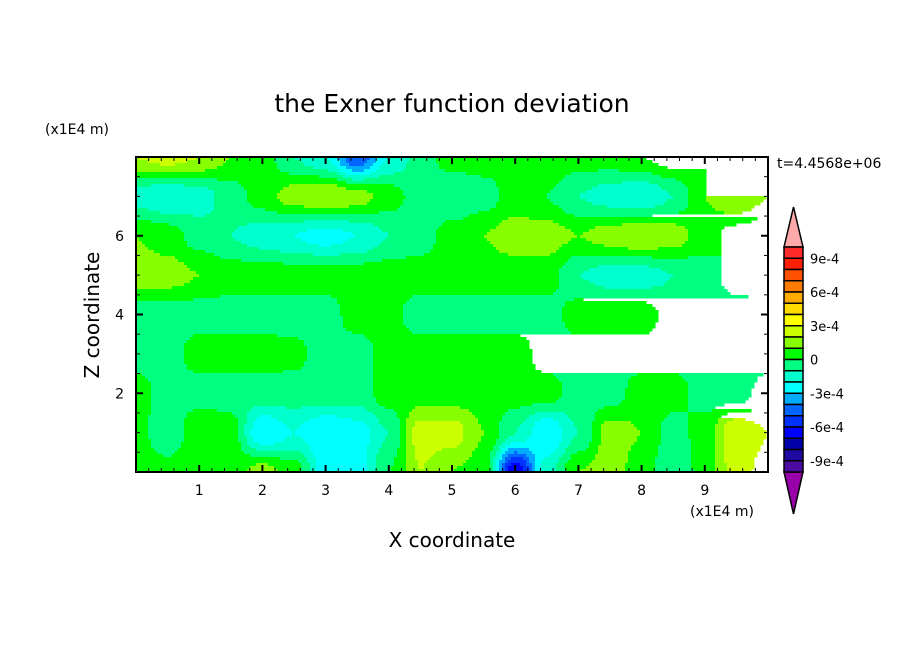 The image size is (904, 654). I want to click on y-tick-label: 2, so click(119, 394).